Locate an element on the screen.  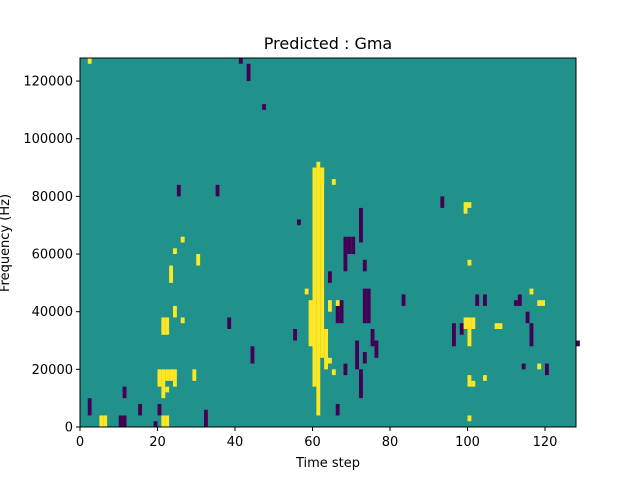
y-axis-label: Frequency (Hz) is located at coordinates (6, 243).